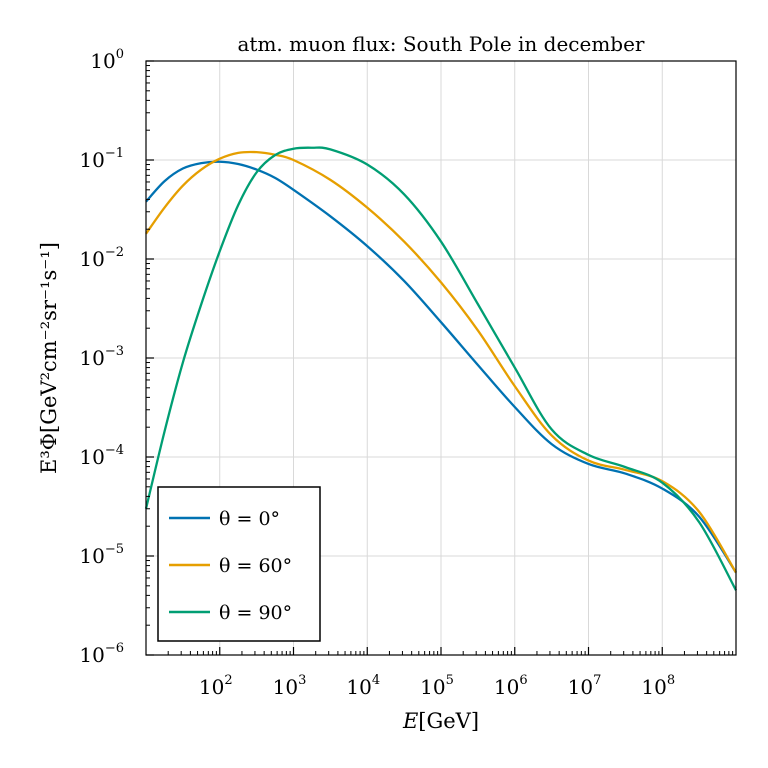 Image resolution: width=768 pixels, height=768 pixels. I want to click on y-tick-label: 10⁻⁴, so click(101, 456).